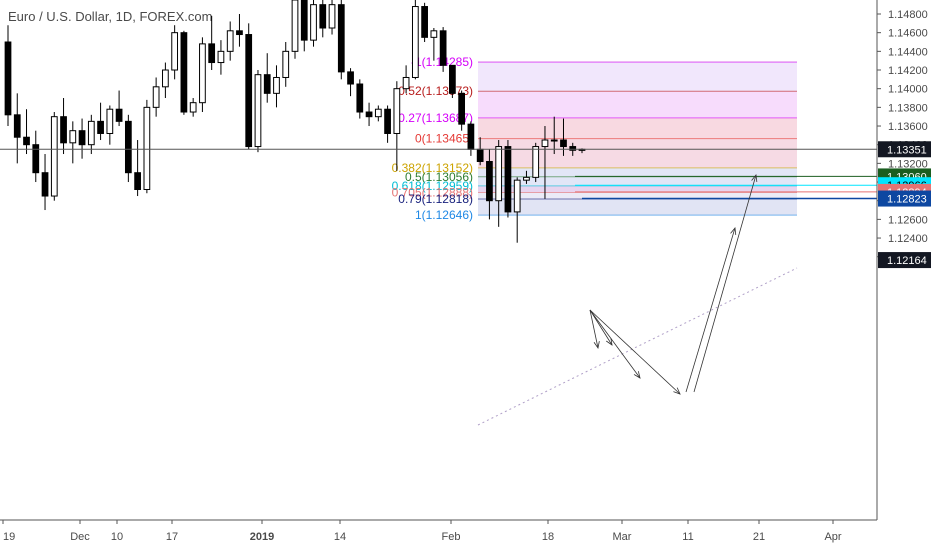 This screenshot has width=932, height=550. I want to click on price-tag-label: 1.12164, so click(907, 261).